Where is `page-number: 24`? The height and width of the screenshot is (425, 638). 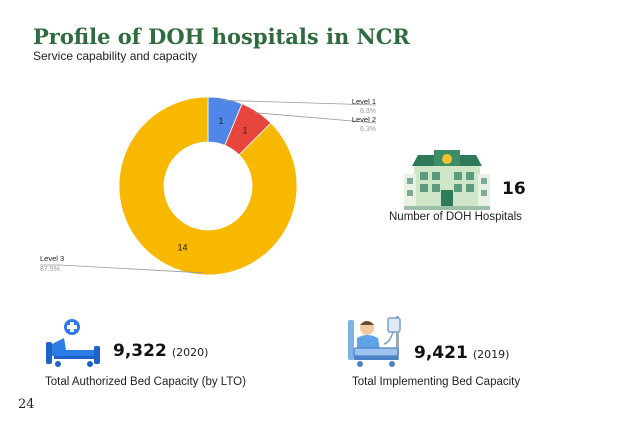 page-number: 24 is located at coordinates (26, 404).